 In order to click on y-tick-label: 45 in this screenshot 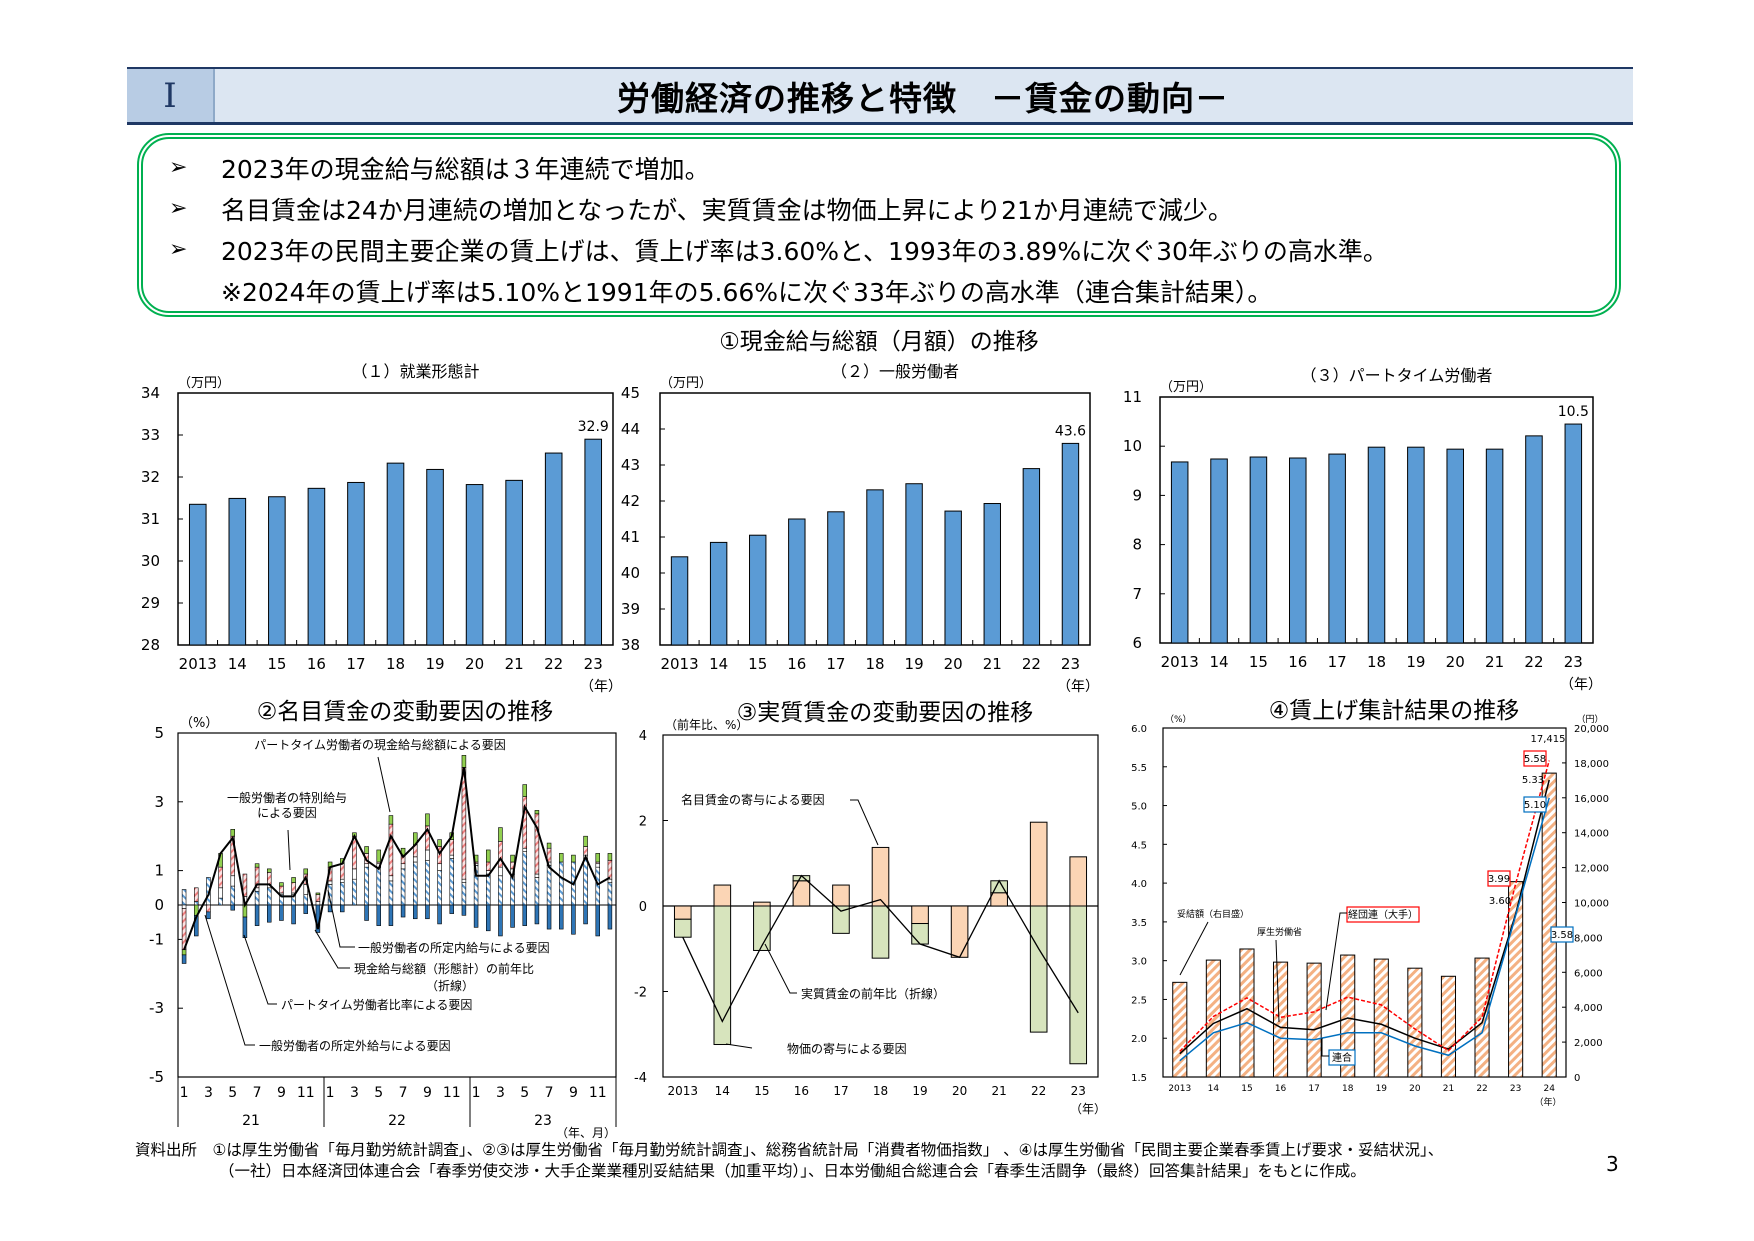, I will do `click(630, 393)`.